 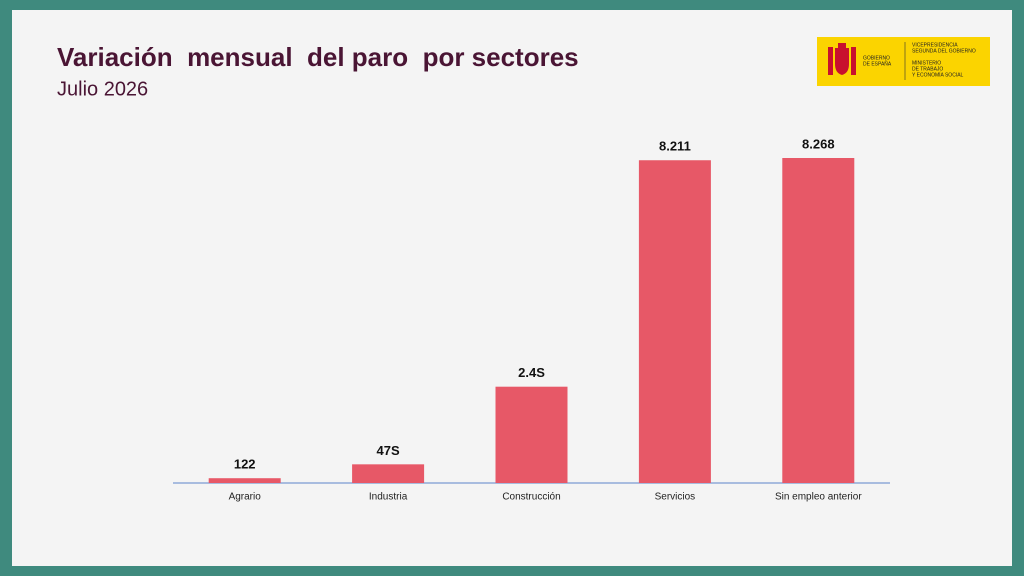 What do you see at coordinates (903, 61) in the screenshot?
I see `logo` at bounding box center [903, 61].